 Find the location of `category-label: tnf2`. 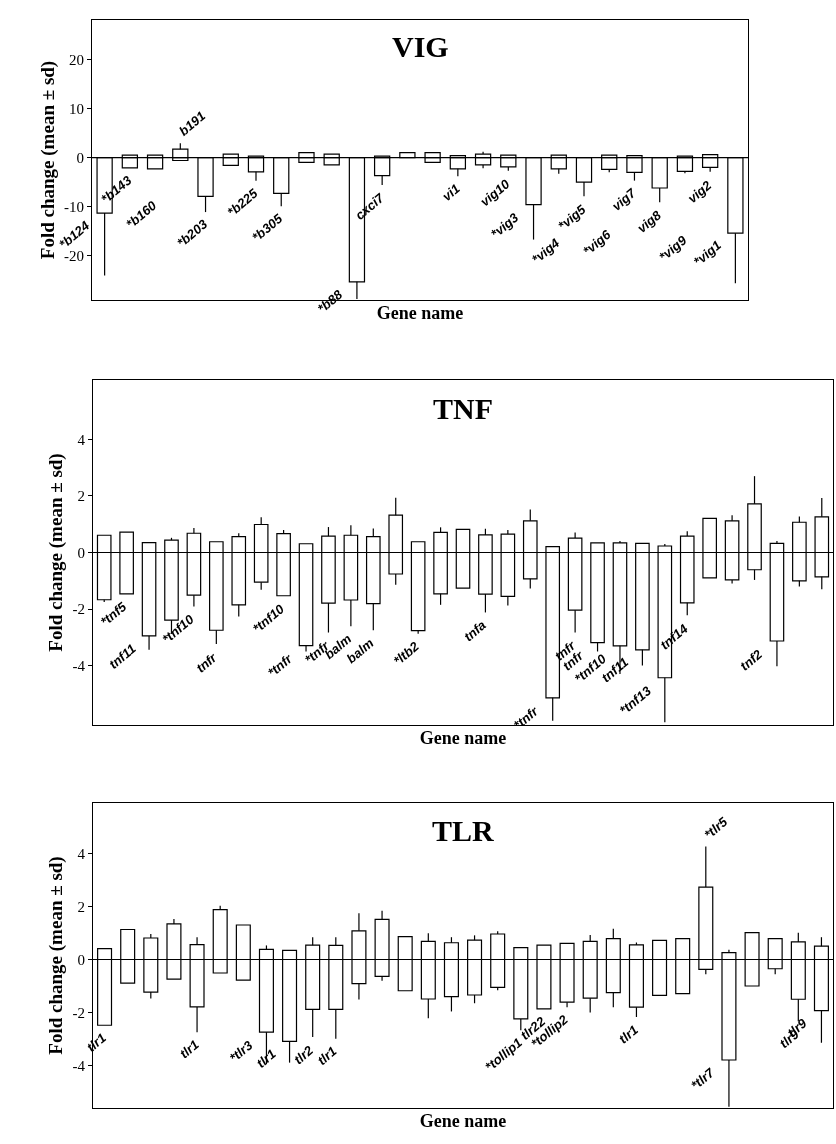

category-label: tnf2 is located at coordinates (751, 660).